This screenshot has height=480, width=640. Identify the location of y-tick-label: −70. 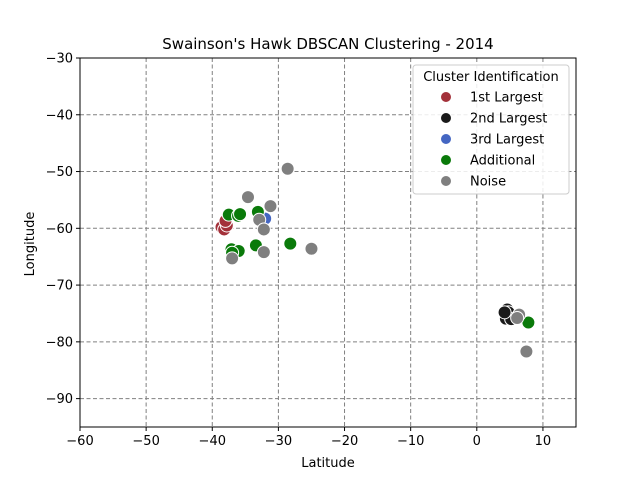
(59, 286).